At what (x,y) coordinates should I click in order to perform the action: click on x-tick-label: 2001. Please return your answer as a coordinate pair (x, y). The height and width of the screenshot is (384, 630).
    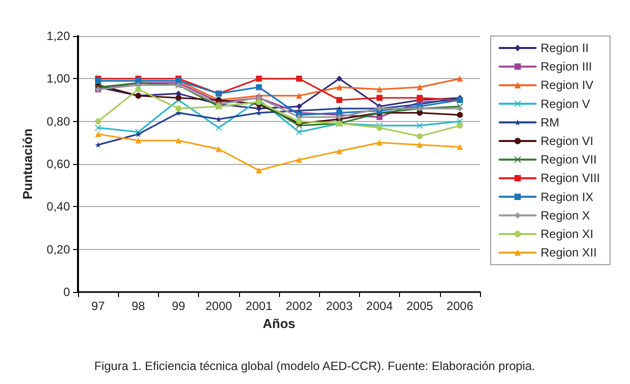
    Looking at the image, I should click on (259, 306).